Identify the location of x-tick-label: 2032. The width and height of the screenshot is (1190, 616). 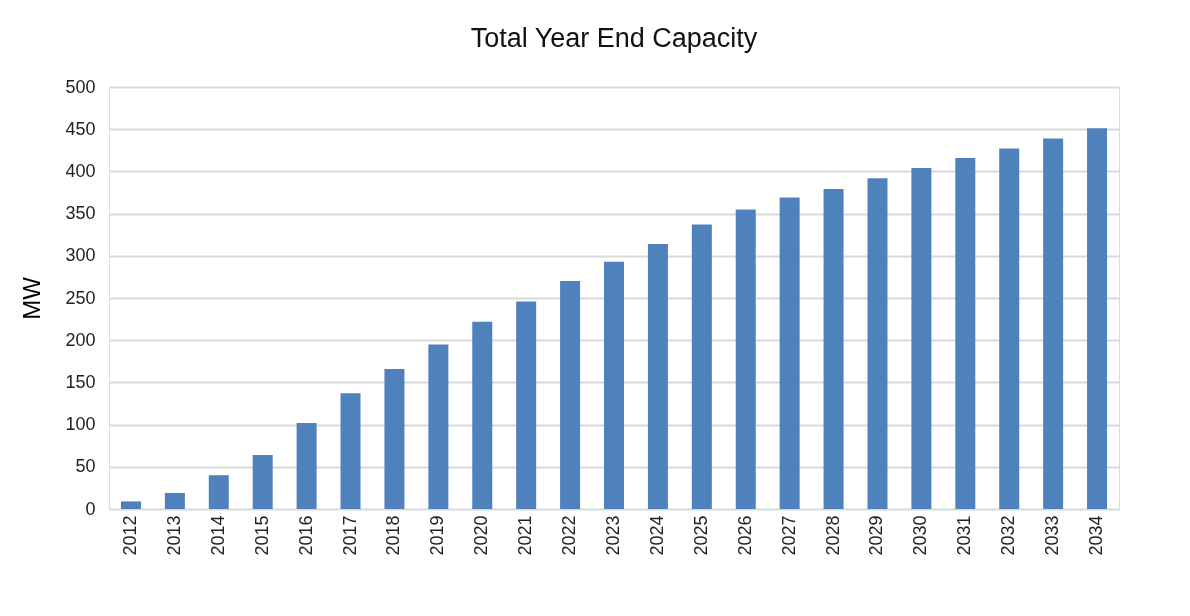
(1008, 535).